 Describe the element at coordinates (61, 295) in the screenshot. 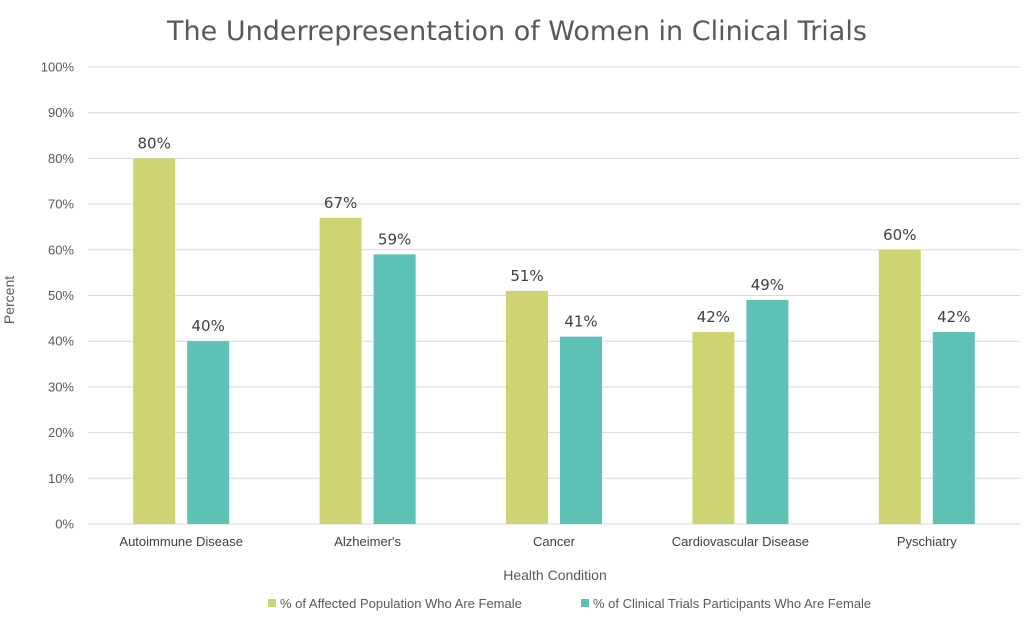

I see `y-tick-label: 50%` at that location.